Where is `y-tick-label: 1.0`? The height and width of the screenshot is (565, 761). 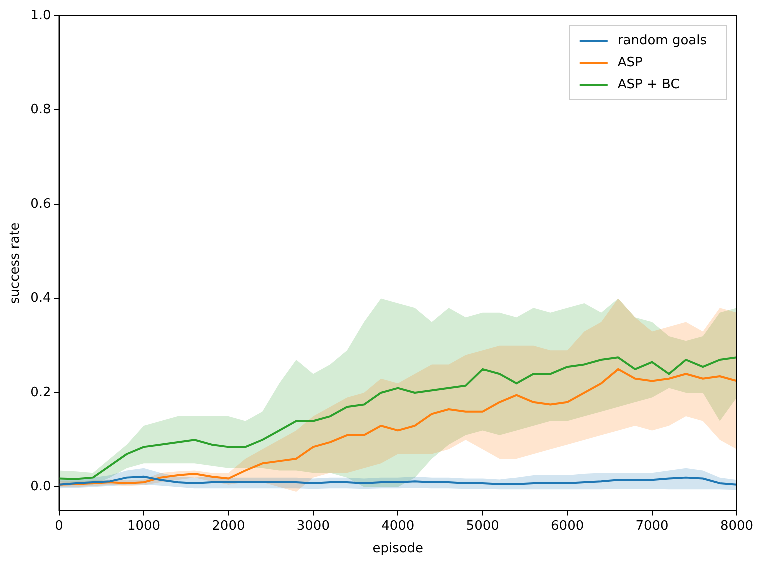
y-tick-label: 1.0 is located at coordinates (41, 16).